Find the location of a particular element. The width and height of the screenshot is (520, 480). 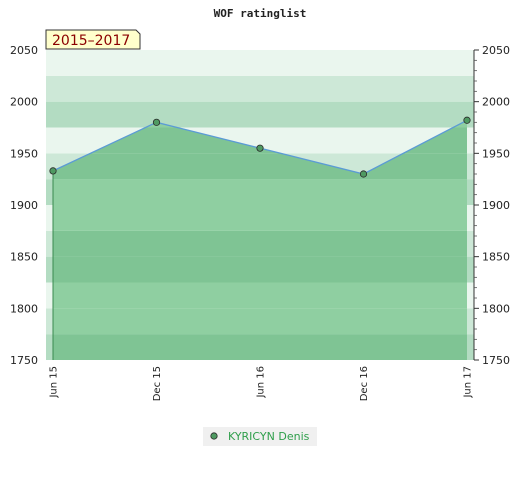

period-label-box: 2015–2017 is located at coordinates (93, 39).